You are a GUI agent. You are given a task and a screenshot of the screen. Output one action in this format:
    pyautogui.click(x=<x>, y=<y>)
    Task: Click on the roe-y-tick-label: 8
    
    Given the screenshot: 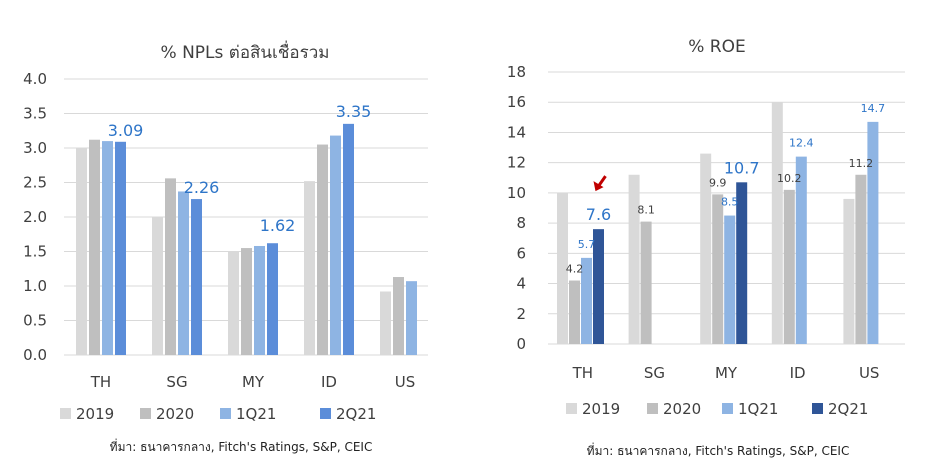 What is the action you would take?
    pyautogui.click(x=521, y=223)
    